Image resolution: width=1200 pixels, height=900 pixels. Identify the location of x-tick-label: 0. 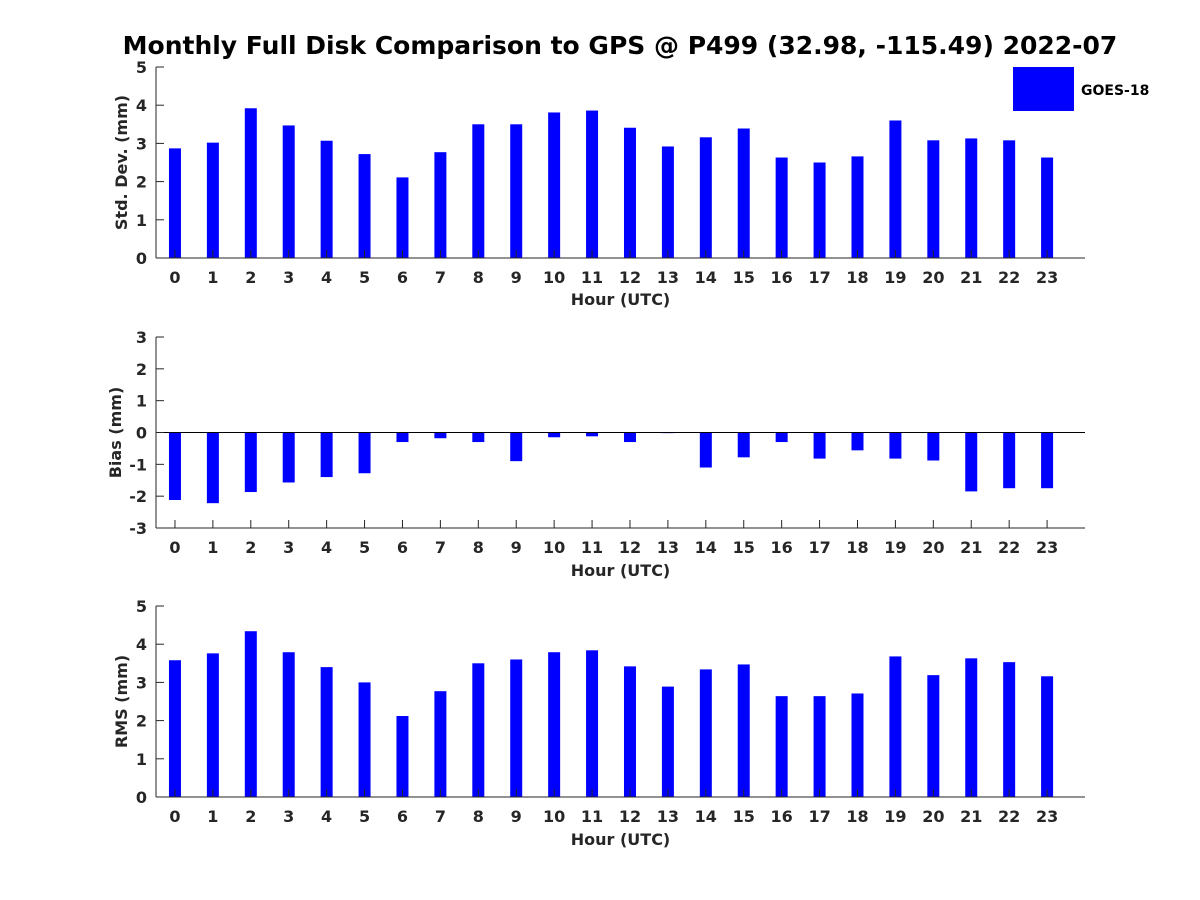
(174, 547).